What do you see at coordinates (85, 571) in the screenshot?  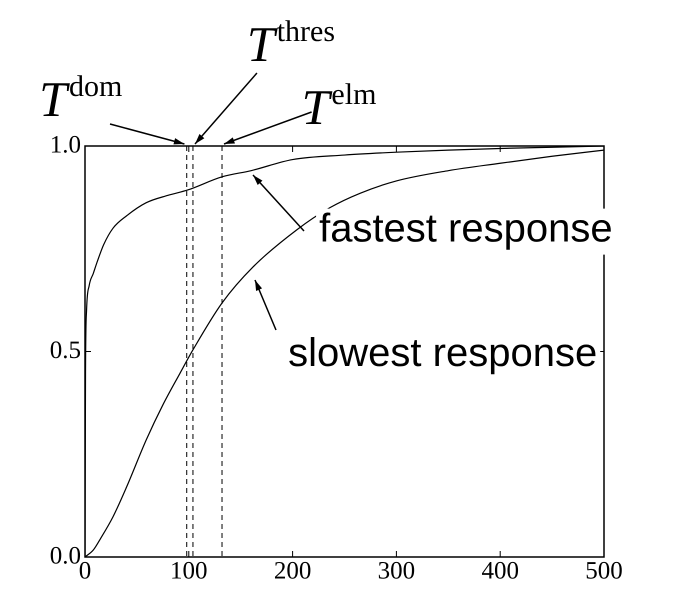 I see `x-tick-label: 0` at bounding box center [85, 571].